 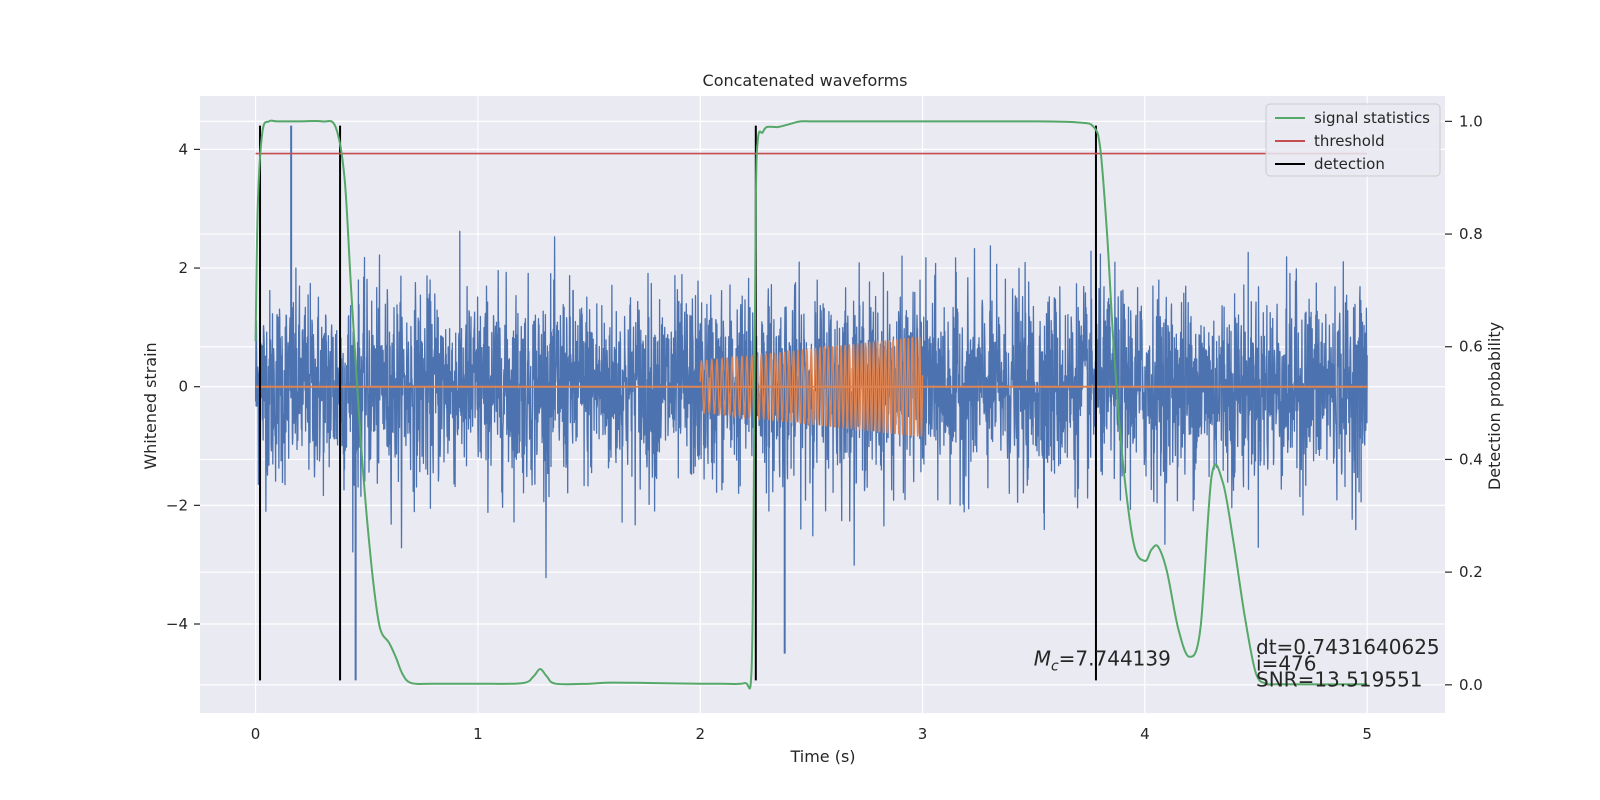 I want to click on x-tick-label: 0, so click(x=256, y=734).